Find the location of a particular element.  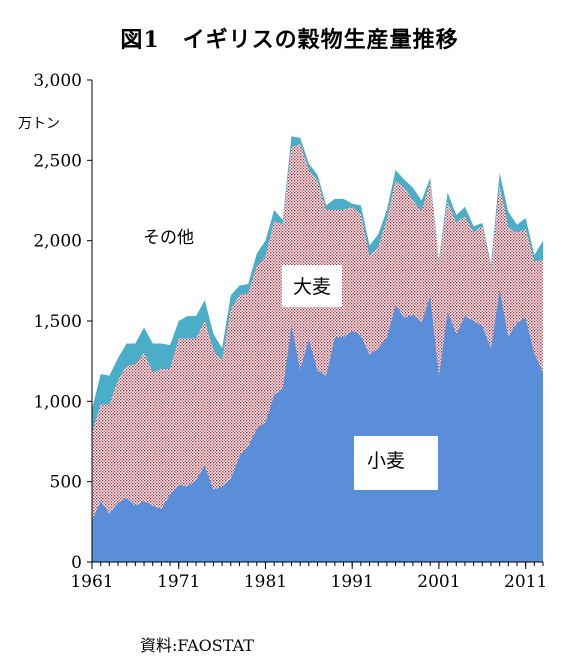

chart-title: 図1 イギリスの穀物生産量推移 is located at coordinates (289, 40).